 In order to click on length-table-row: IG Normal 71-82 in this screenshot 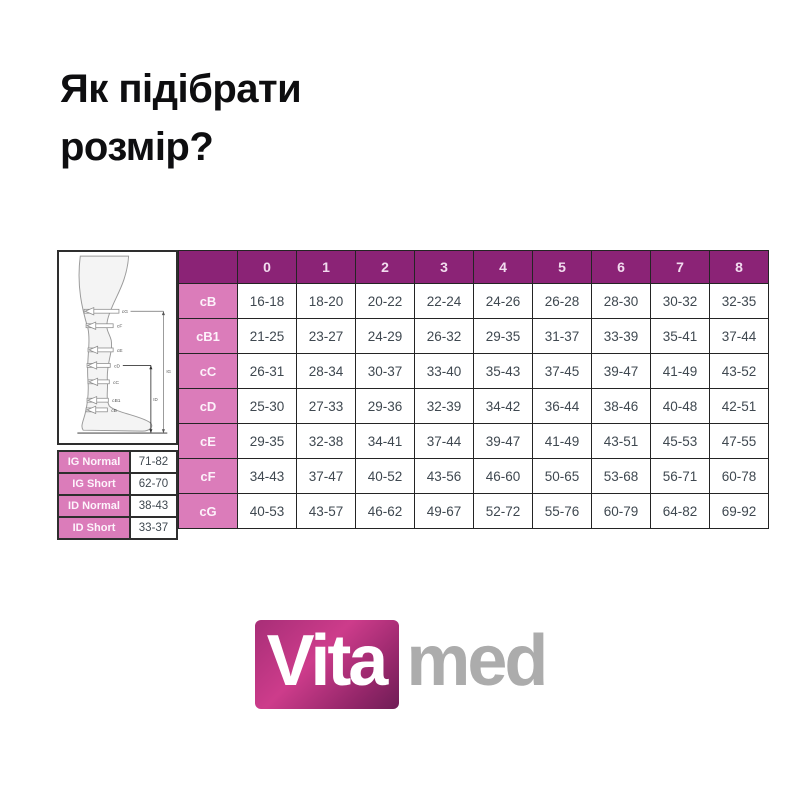, I will do `click(117, 462)`.